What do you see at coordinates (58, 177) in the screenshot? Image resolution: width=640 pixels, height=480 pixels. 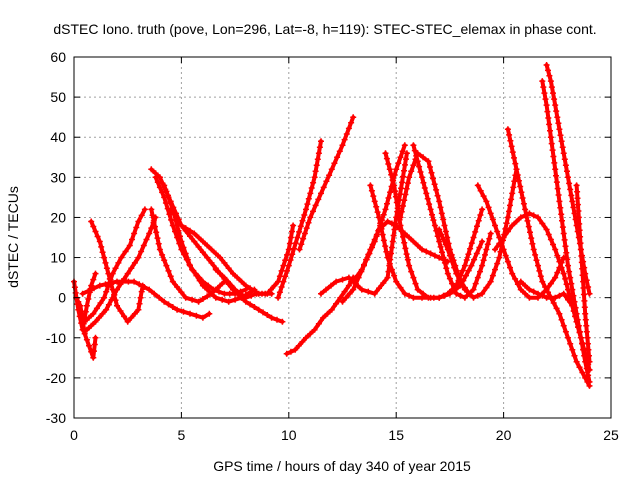 I see `y-tick-label: 30` at bounding box center [58, 177].